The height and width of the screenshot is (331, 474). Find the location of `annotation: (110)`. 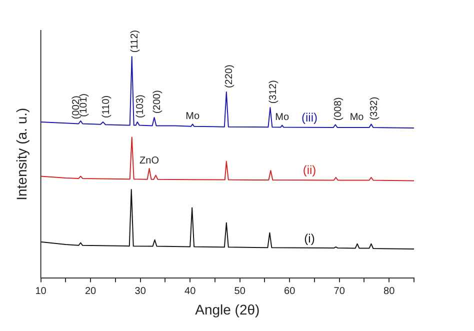

annotation: (110) is located at coordinates (106, 106).